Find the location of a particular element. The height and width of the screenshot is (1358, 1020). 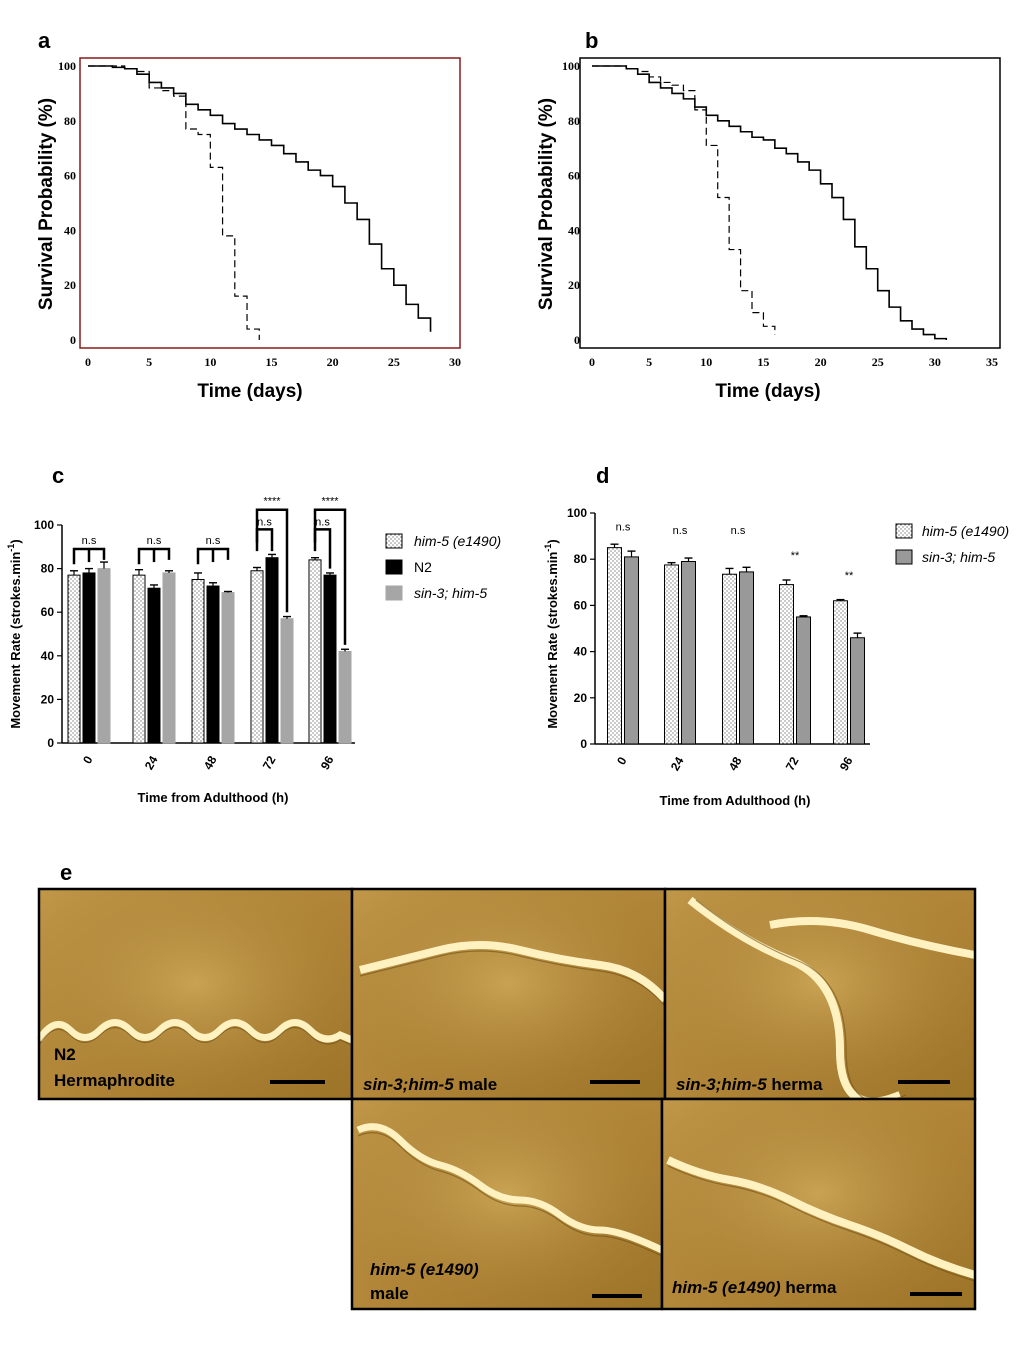

chart-d-ylabel-close: ) is located at coordinates (552, 541).